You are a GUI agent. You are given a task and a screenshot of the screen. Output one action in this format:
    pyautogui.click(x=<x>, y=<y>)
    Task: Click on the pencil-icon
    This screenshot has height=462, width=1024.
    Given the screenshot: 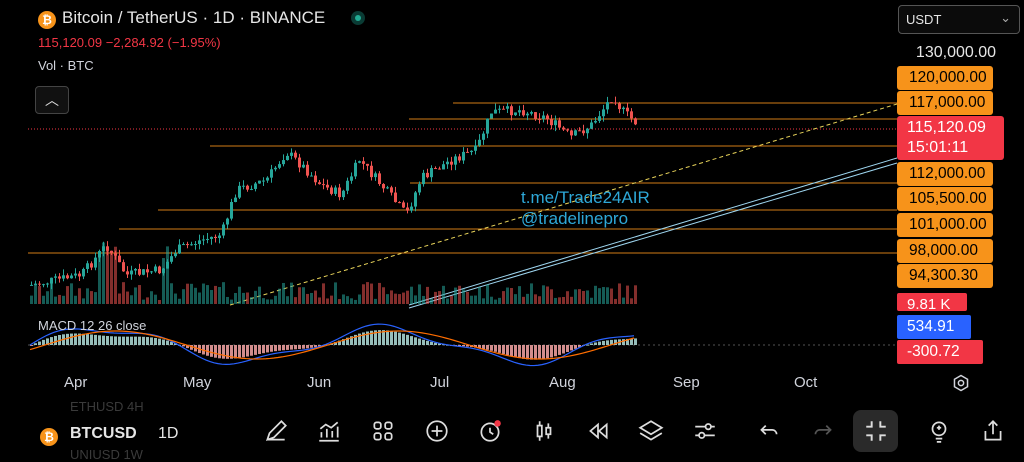 What is the action you would take?
    pyautogui.click(x=276, y=431)
    